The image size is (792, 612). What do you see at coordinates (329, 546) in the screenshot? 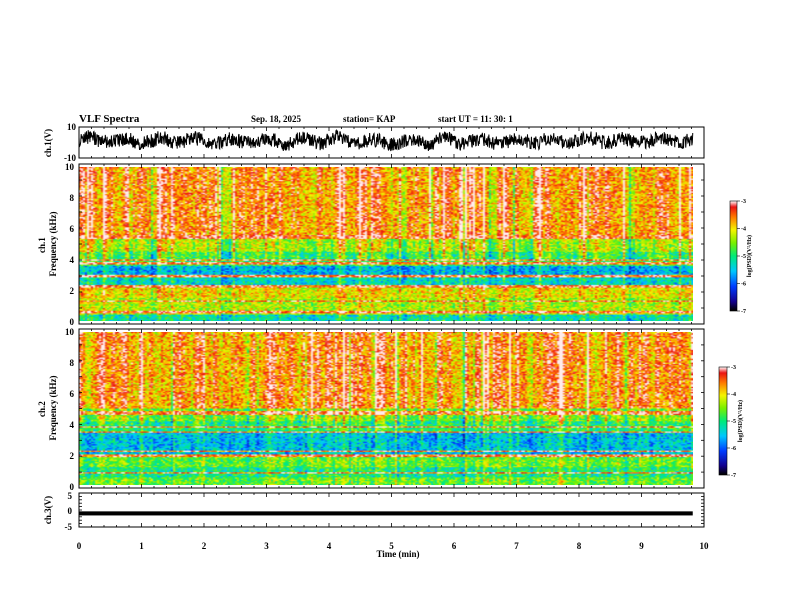
I see `x-tick-label: 4` at bounding box center [329, 546].